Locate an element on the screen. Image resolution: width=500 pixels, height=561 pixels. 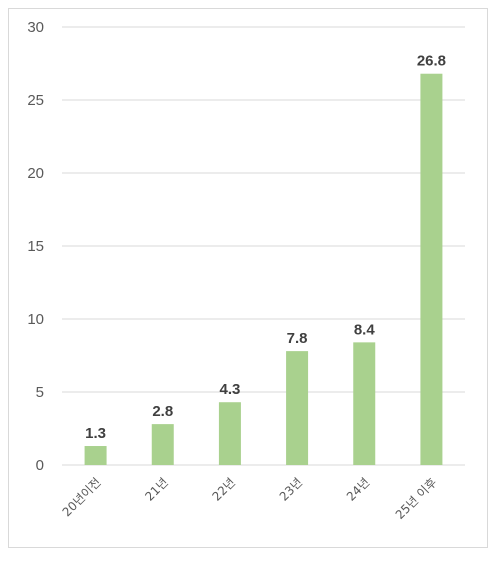
y-axis-tick-labels: 0 5 10 15 20 25 30 is located at coordinates (35, 246).